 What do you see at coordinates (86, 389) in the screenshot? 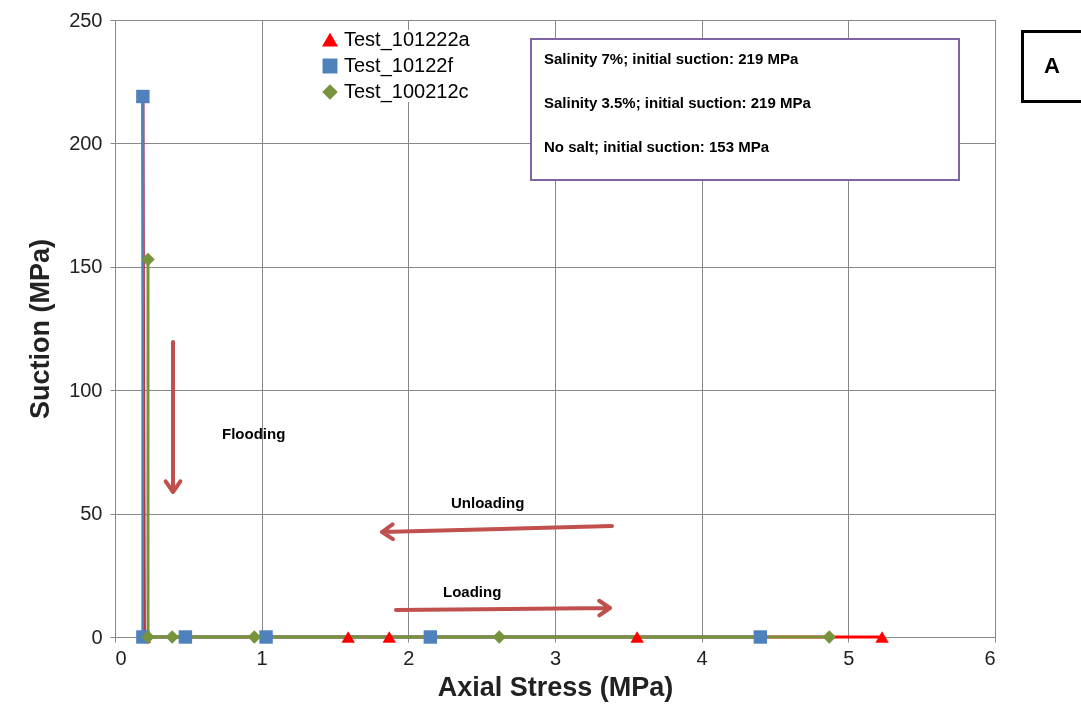
I see `y-tick-label: 100` at bounding box center [86, 389].